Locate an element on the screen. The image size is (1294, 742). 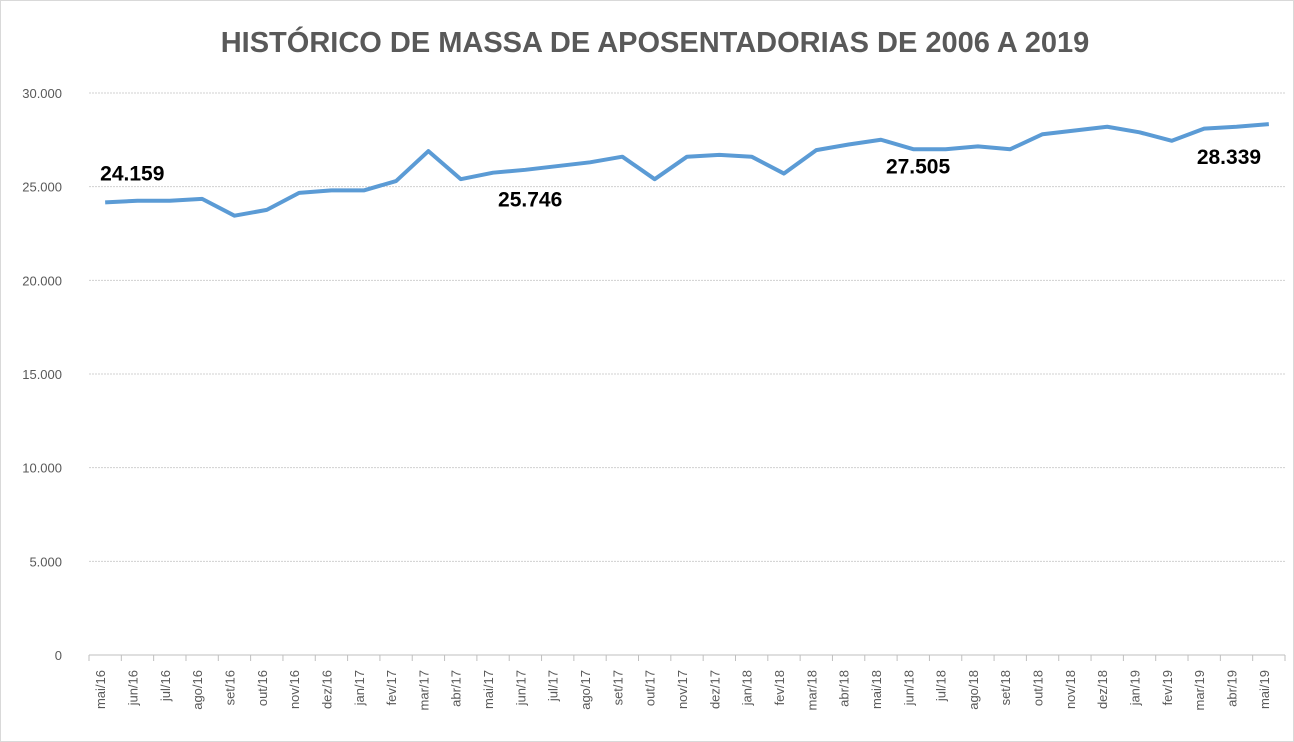
y-tick-label: 15.000 is located at coordinates (42, 374).